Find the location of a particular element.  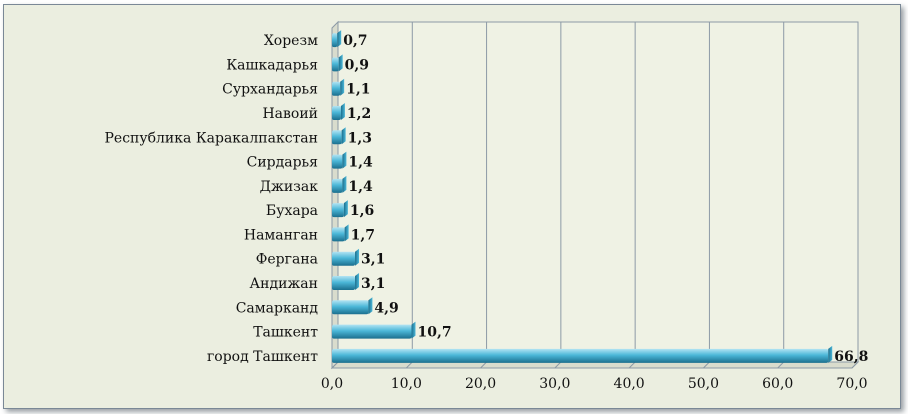

category-label: Сурхандарья is located at coordinates (270, 90).